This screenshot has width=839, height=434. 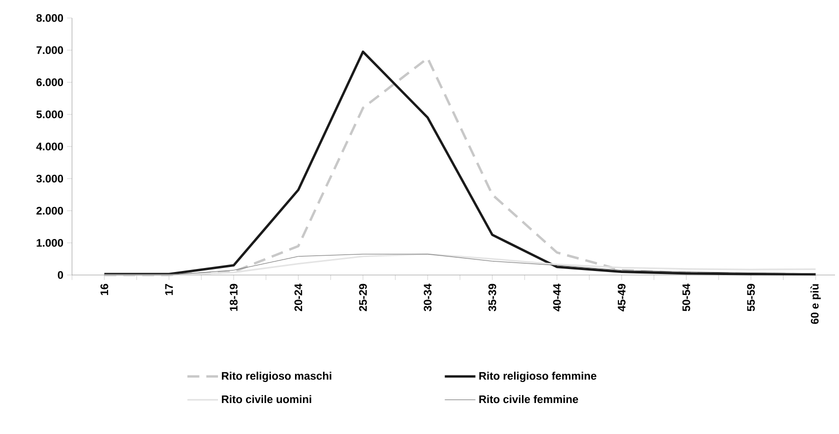 What do you see at coordinates (267, 399) in the screenshot?
I see `legend-label: Rito civile uomini` at bounding box center [267, 399].